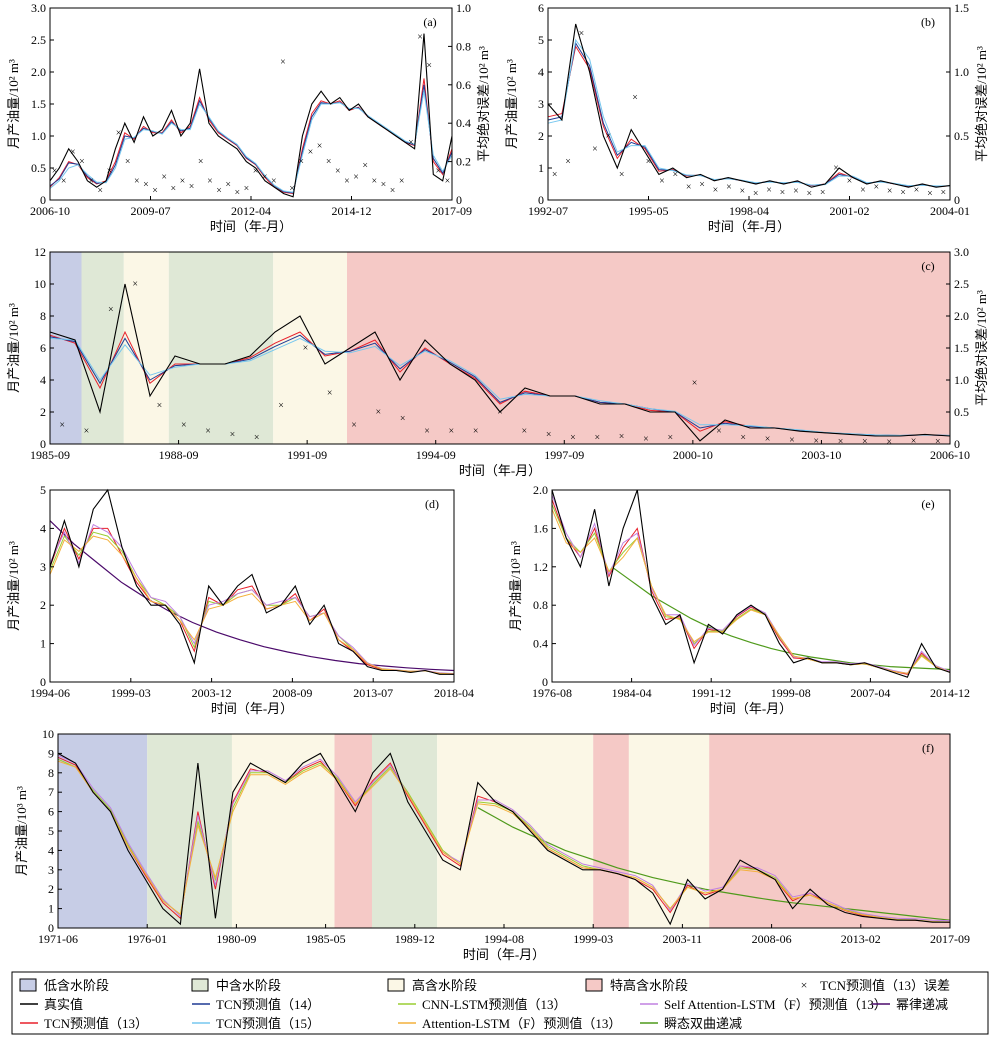  Describe the element at coordinates (950, 211) in the screenshot. I see `x-tick-label: 2004-01` at that location.